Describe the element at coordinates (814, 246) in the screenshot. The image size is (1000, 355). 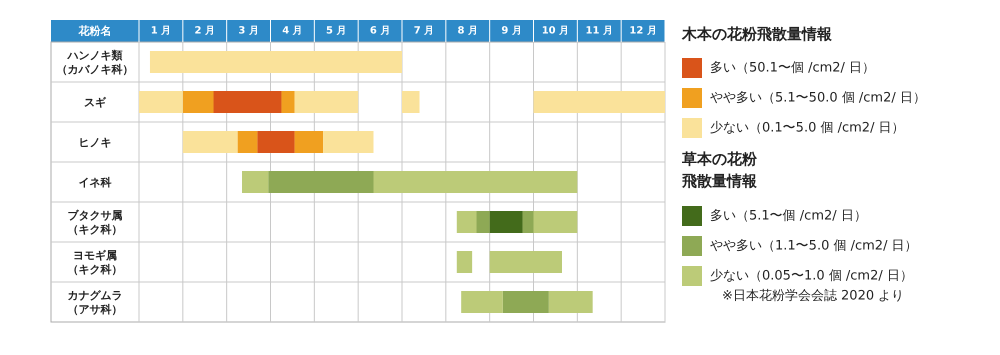
I see `legend-label: やや多い（1.1〜5.0 個 /cm2/ 日）` at that location.